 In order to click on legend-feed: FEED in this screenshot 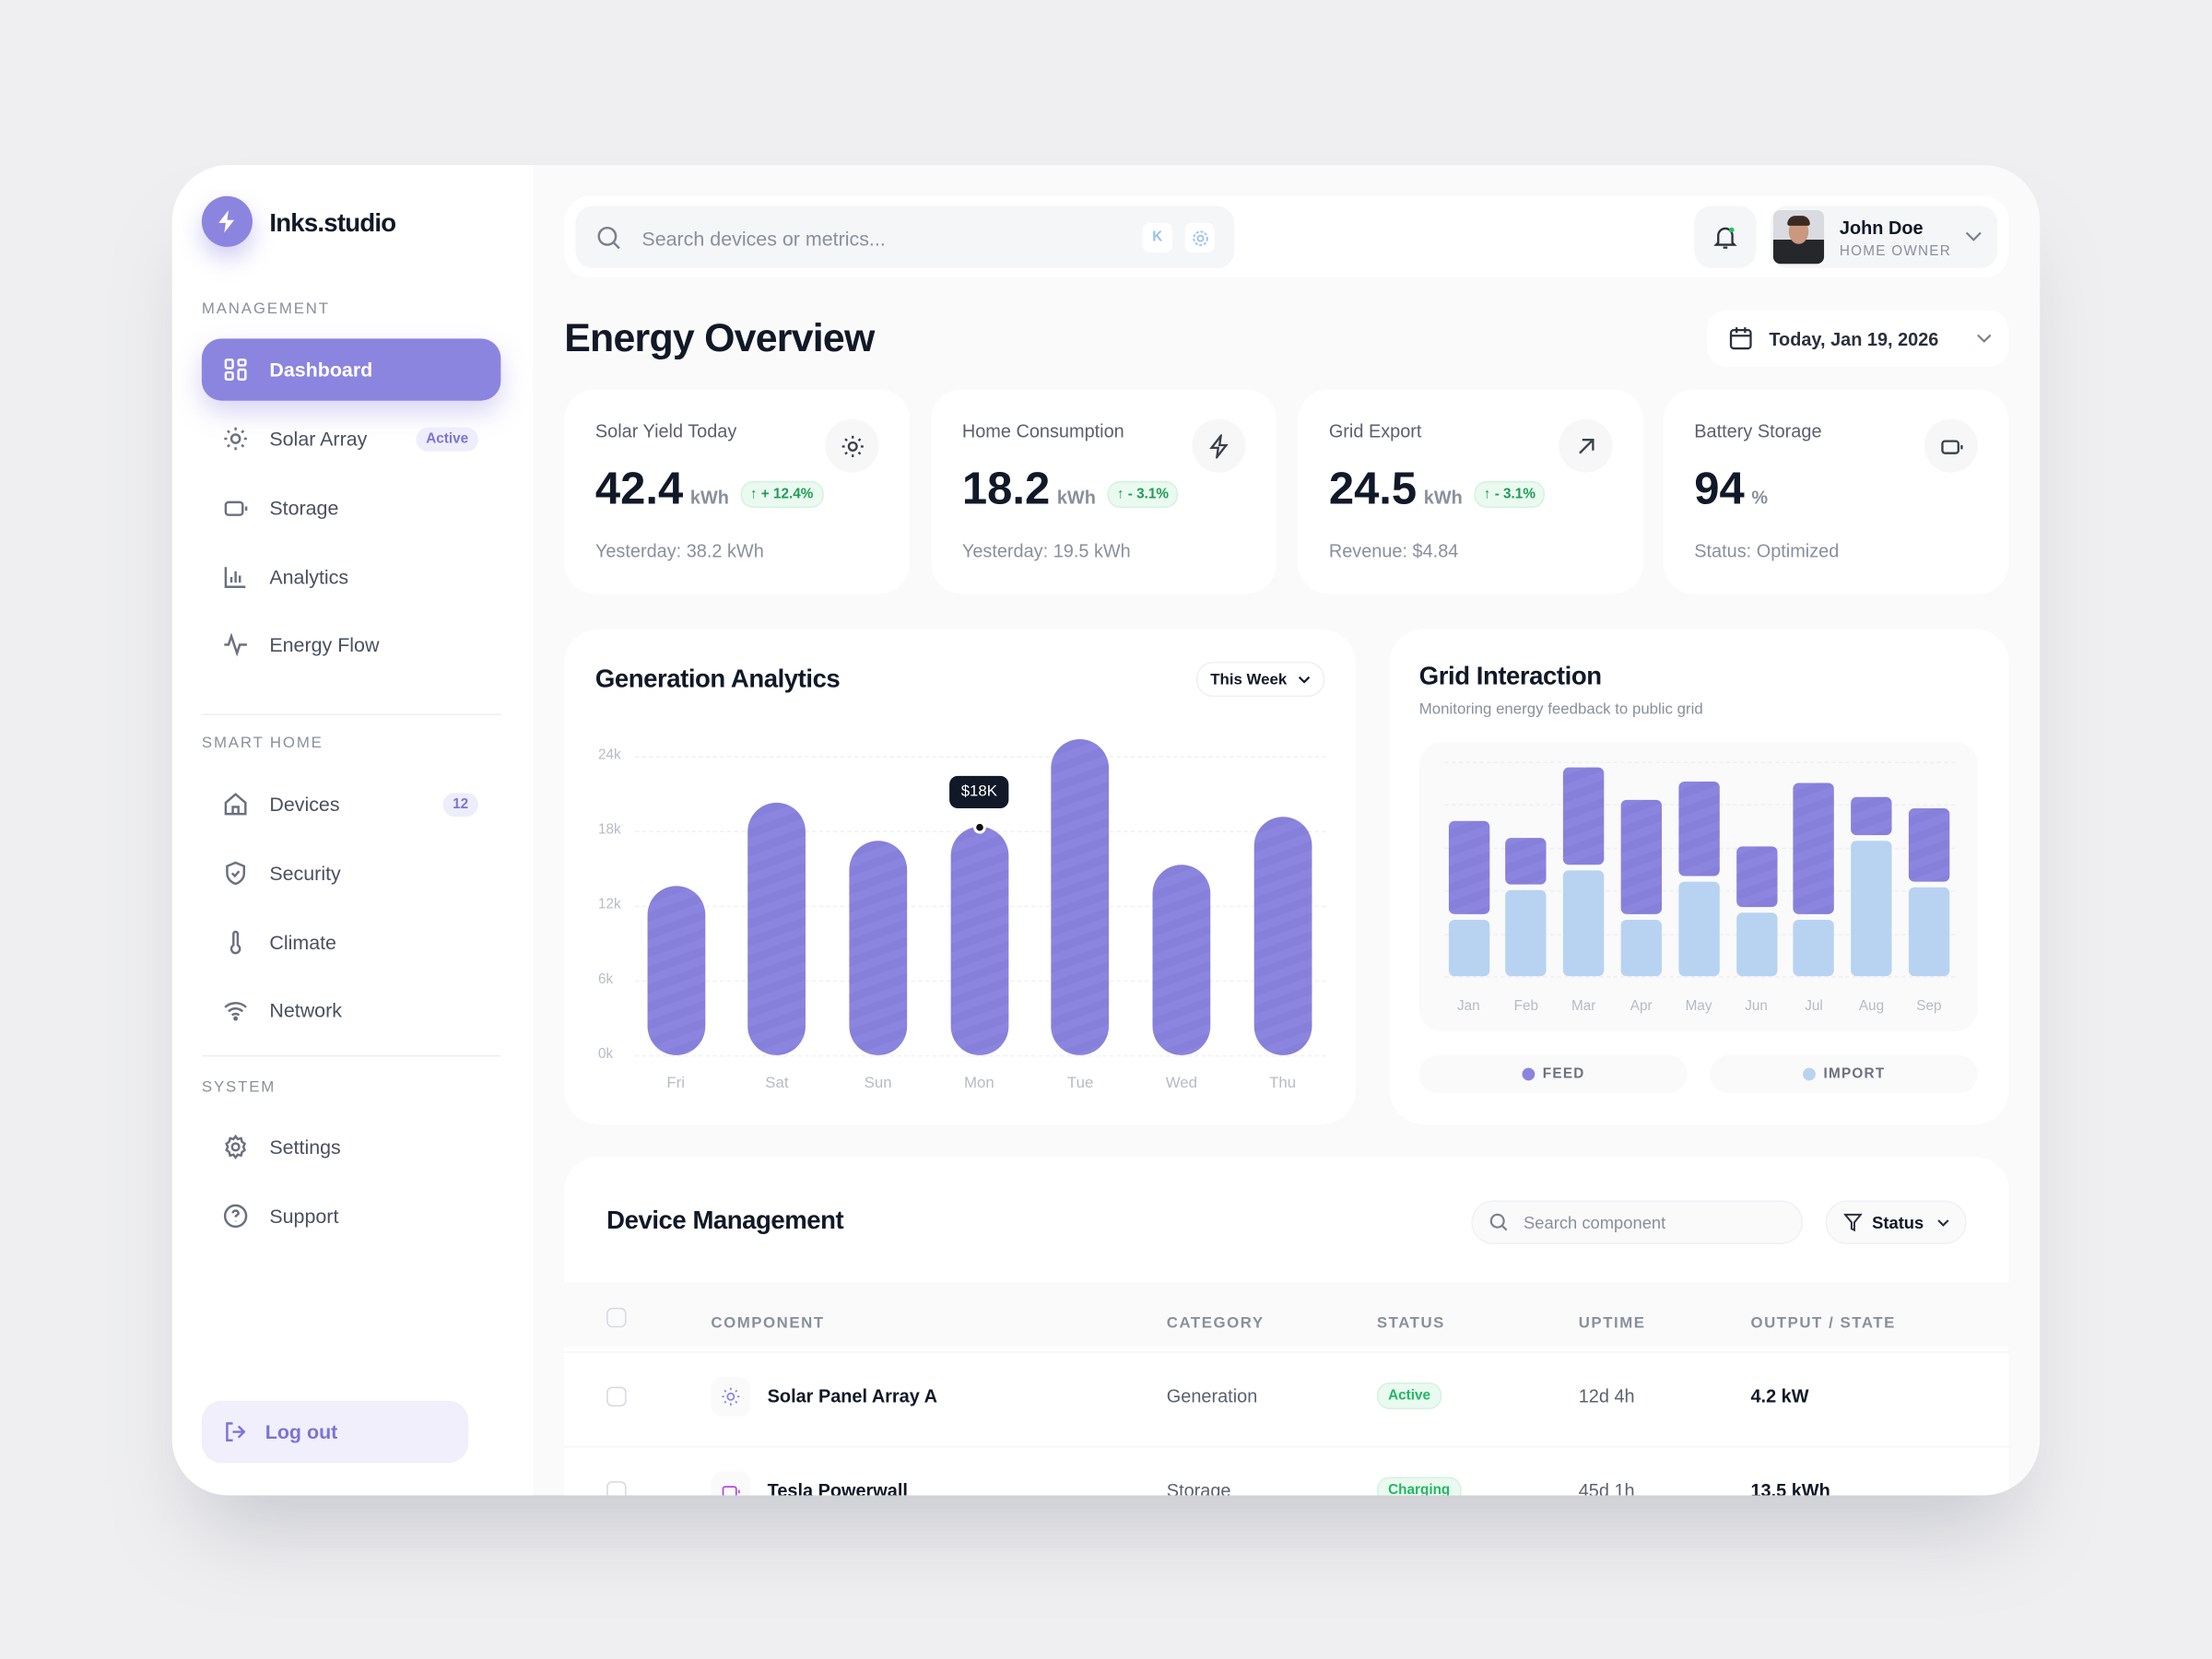, I will do `click(1553, 1074)`.